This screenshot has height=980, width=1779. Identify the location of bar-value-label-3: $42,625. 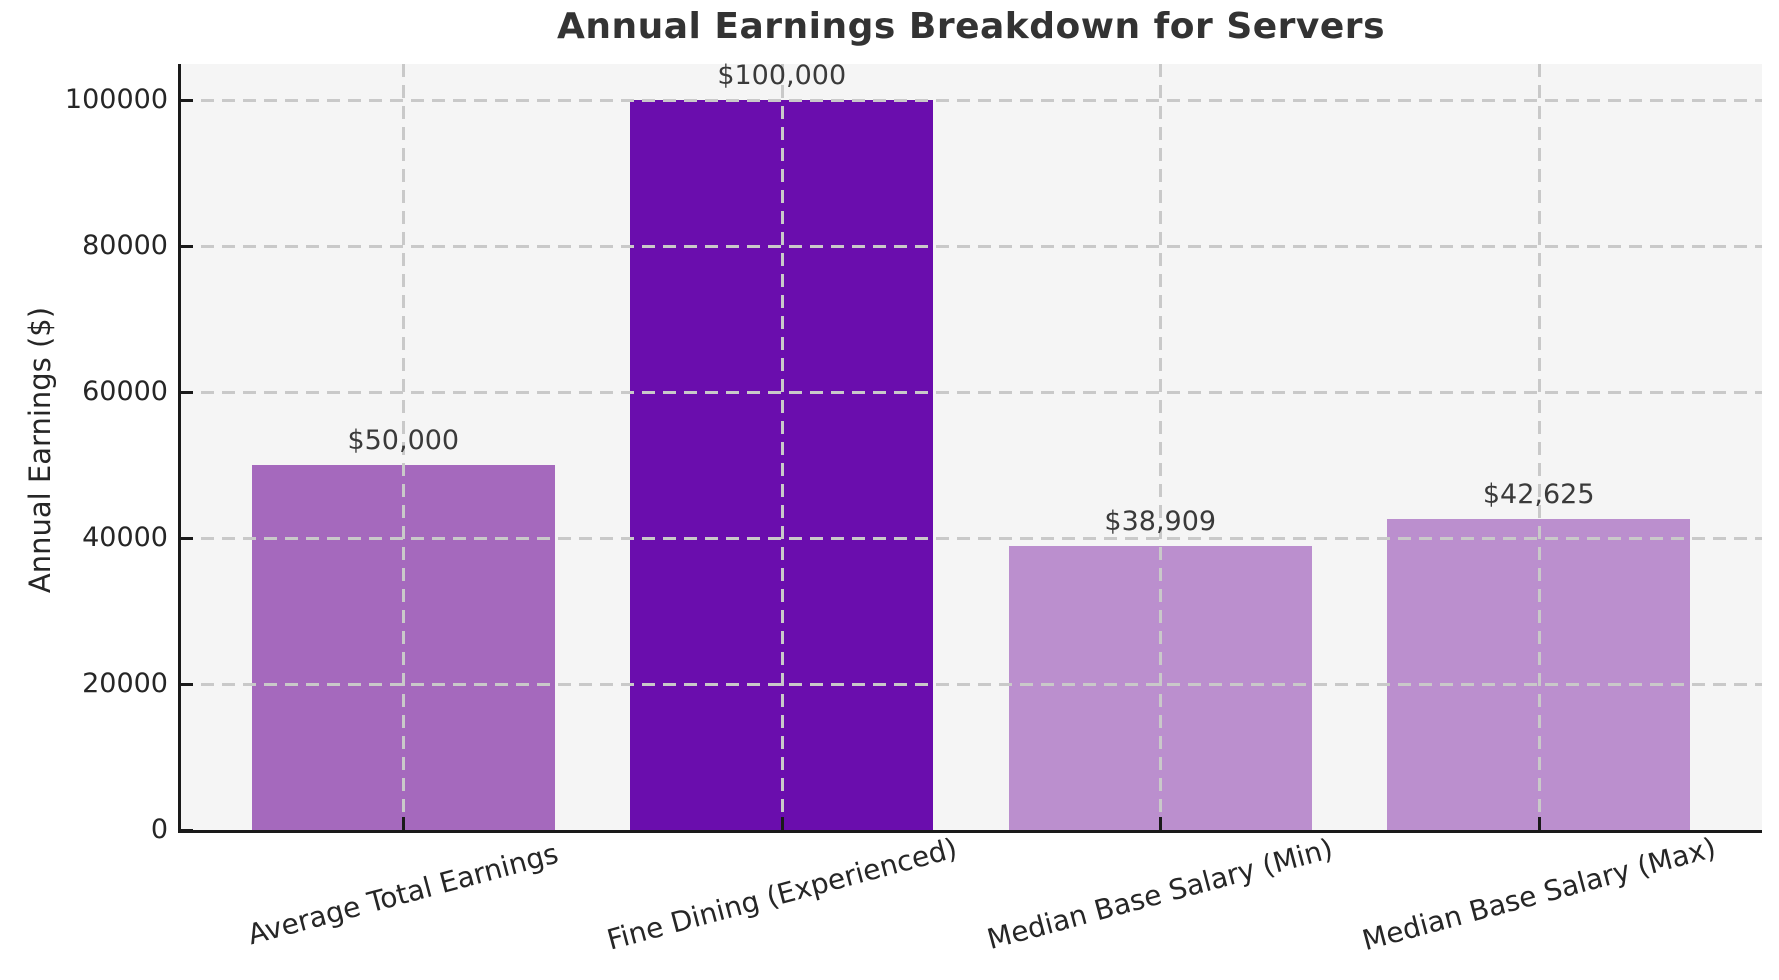
(1538, 495).